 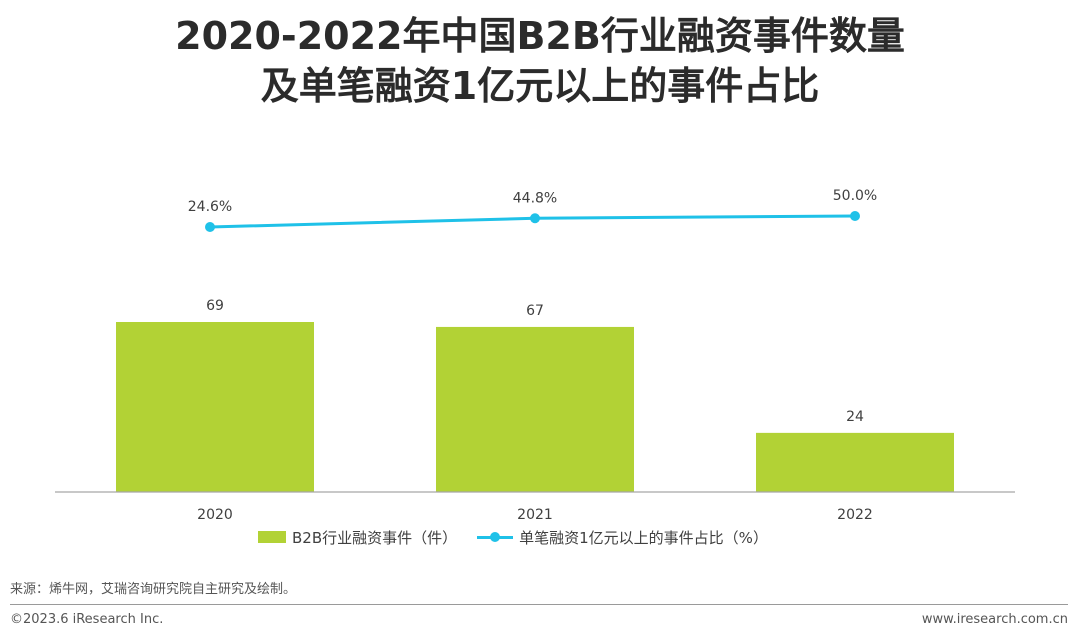 I want to click on legend-line-label: 单笔融资1亿元以上的事件占比（%）, so click(x=643, y=537).